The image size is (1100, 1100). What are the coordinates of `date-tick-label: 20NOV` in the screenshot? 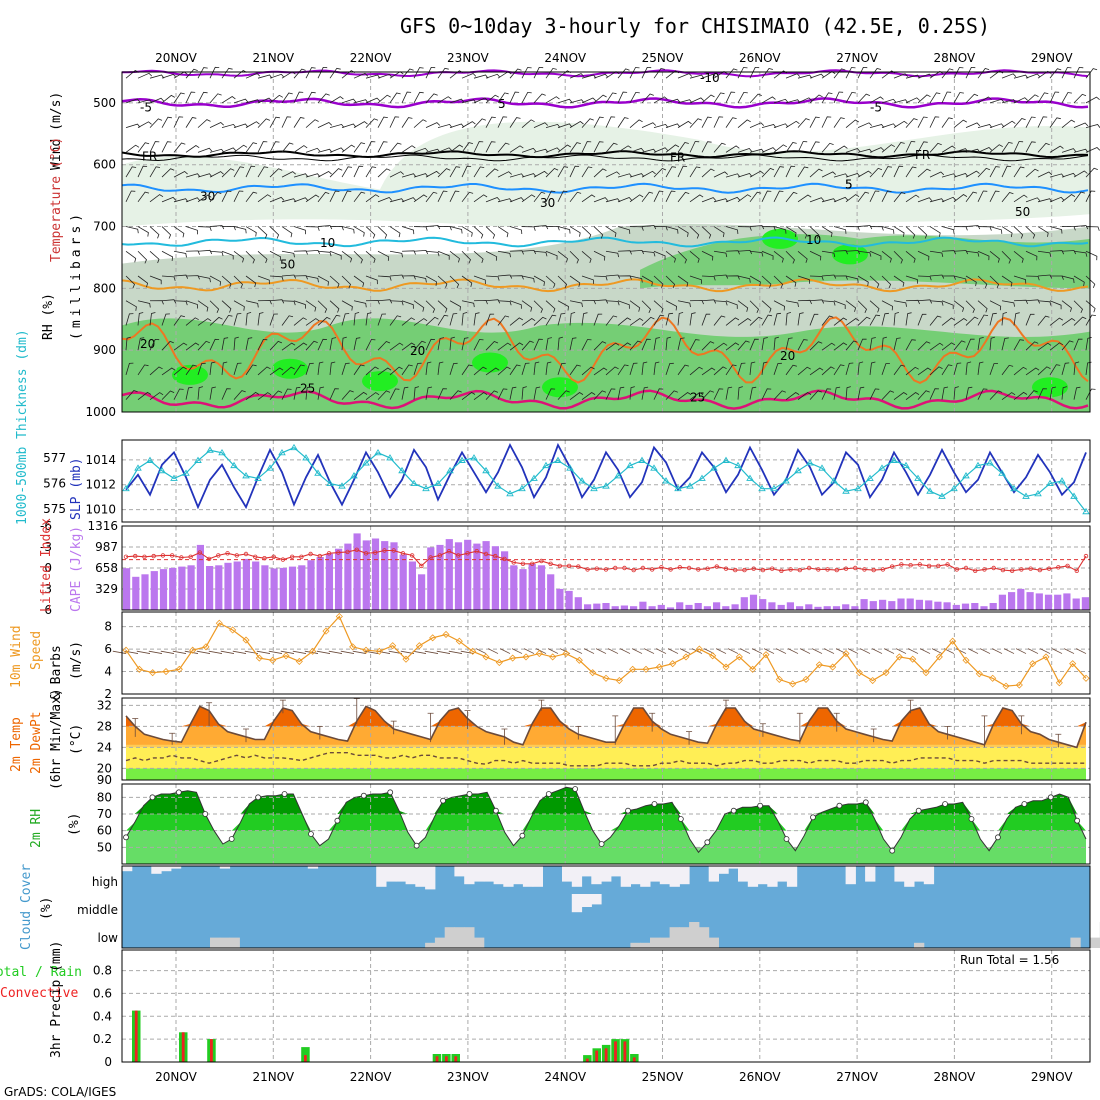 It's located at (176, 1077).